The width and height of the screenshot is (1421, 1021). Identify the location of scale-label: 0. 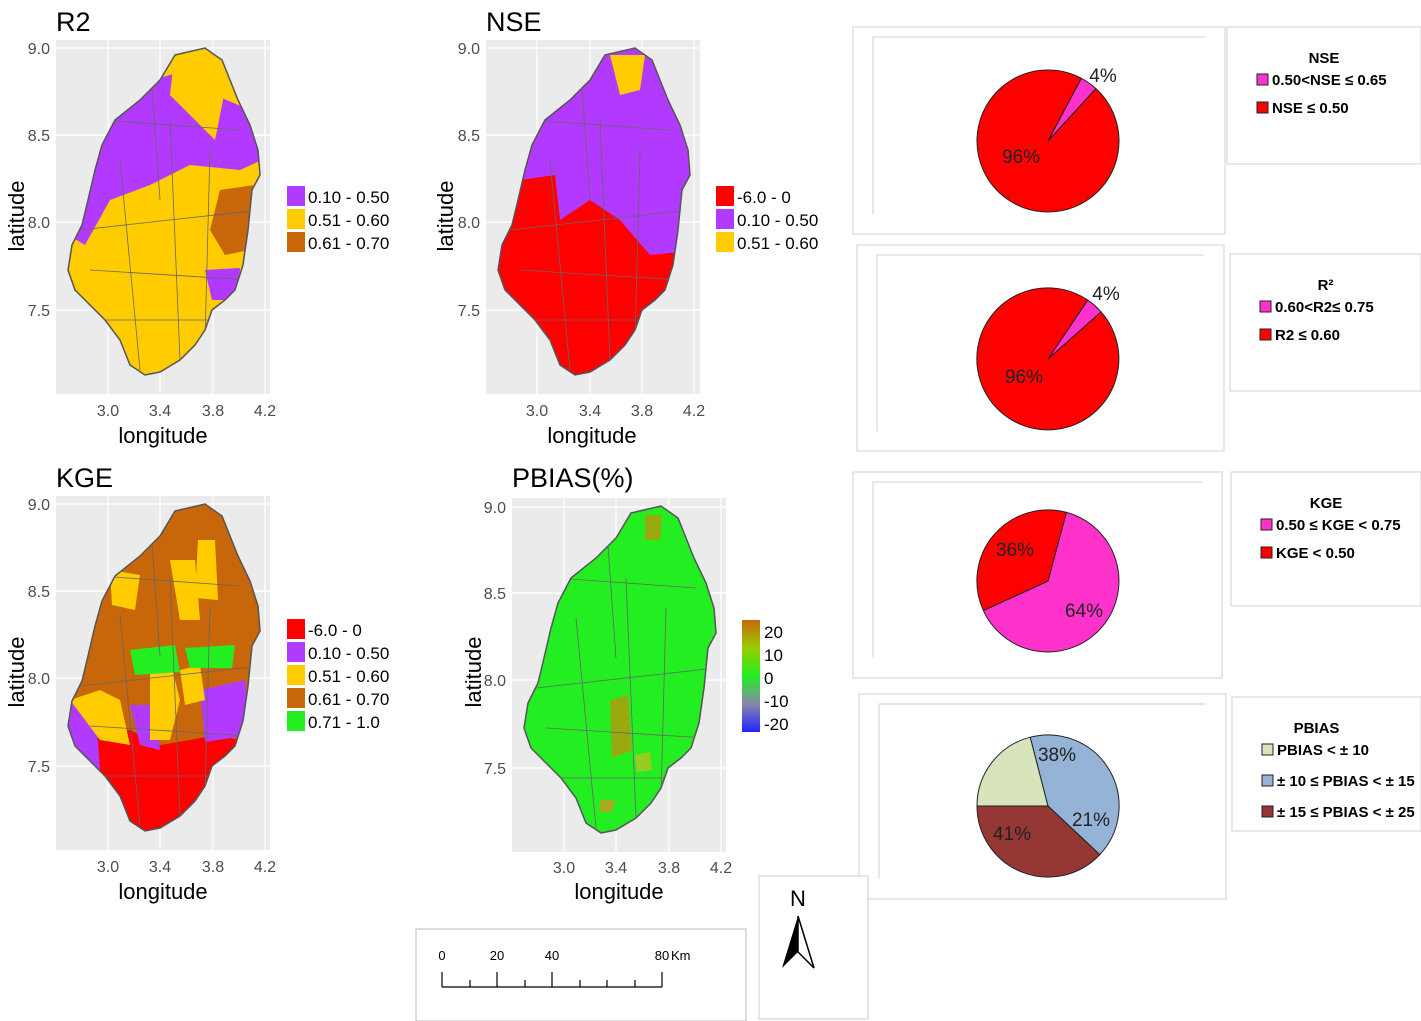
(441, 955).